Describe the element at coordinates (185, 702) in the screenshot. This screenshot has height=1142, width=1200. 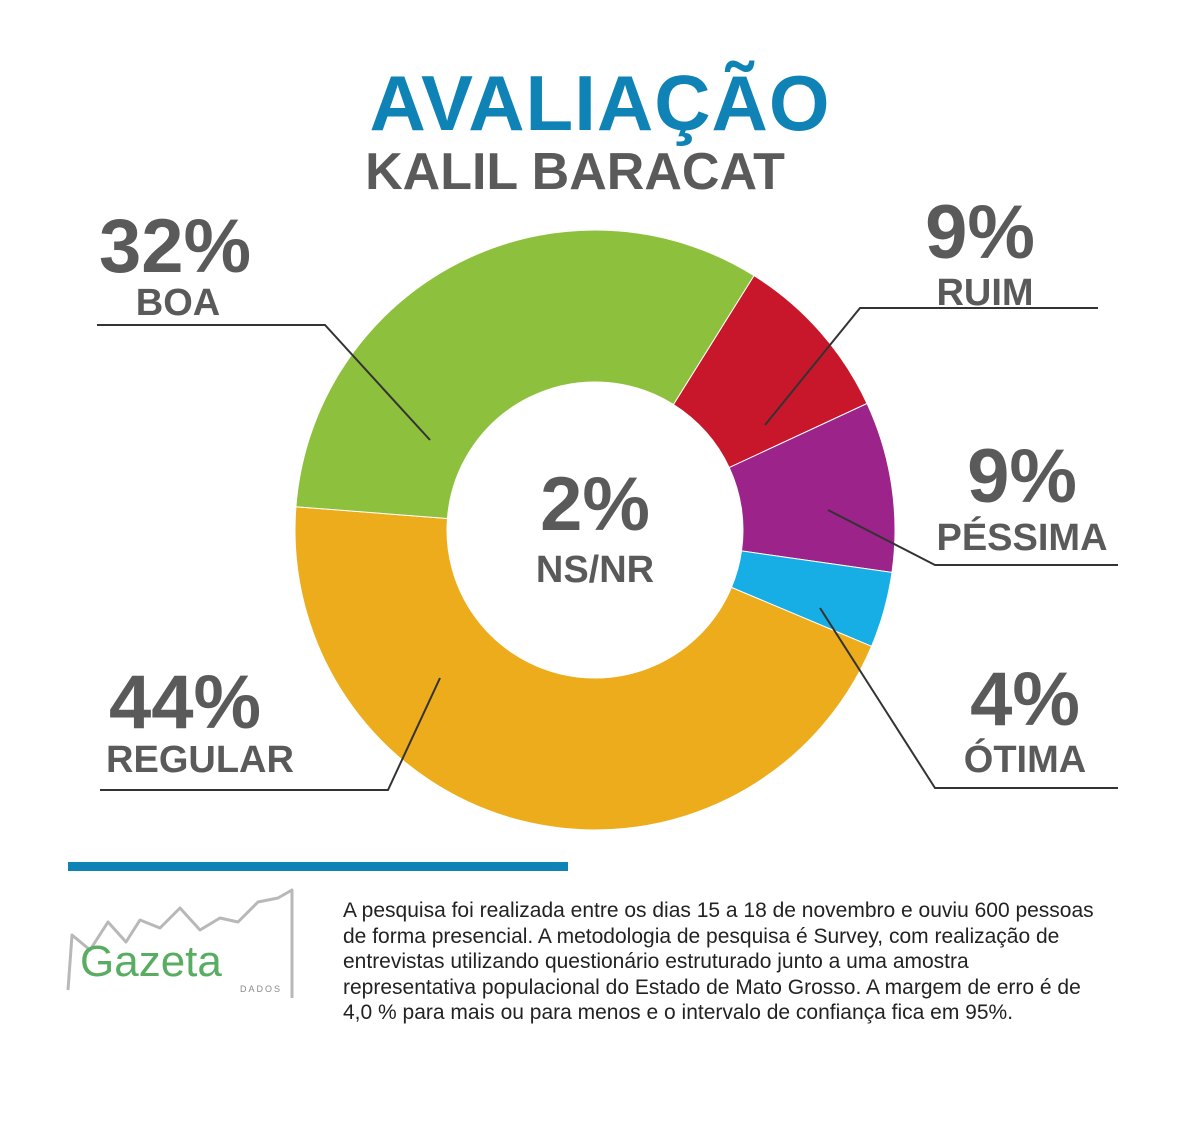
I see `percent-label-regular: 44%` at that location.